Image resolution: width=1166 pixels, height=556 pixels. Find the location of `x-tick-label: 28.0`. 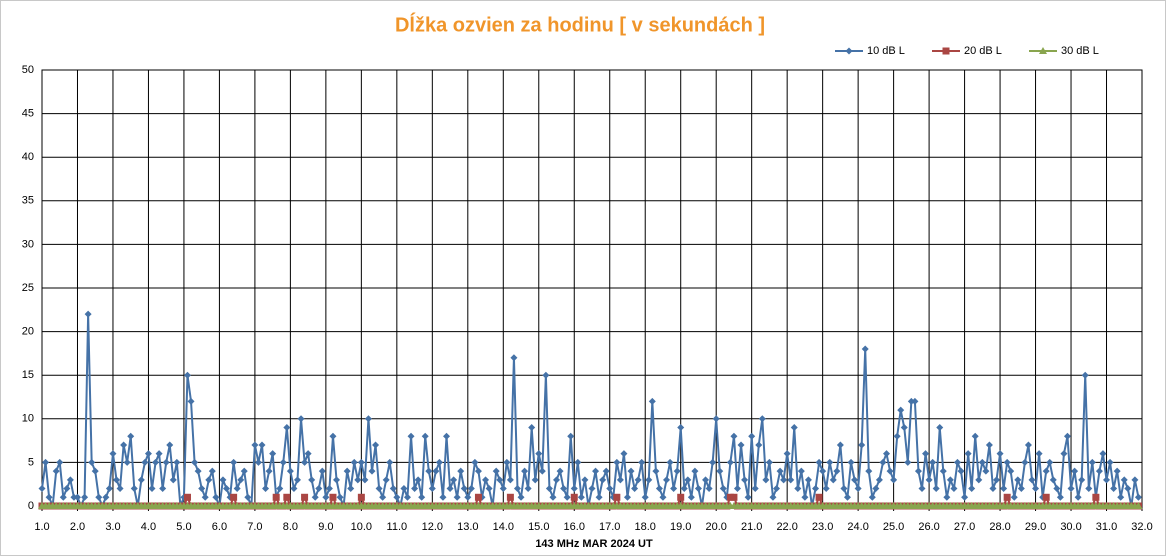

x-tick-label: 28.0 is located at coordinates (999, 527).